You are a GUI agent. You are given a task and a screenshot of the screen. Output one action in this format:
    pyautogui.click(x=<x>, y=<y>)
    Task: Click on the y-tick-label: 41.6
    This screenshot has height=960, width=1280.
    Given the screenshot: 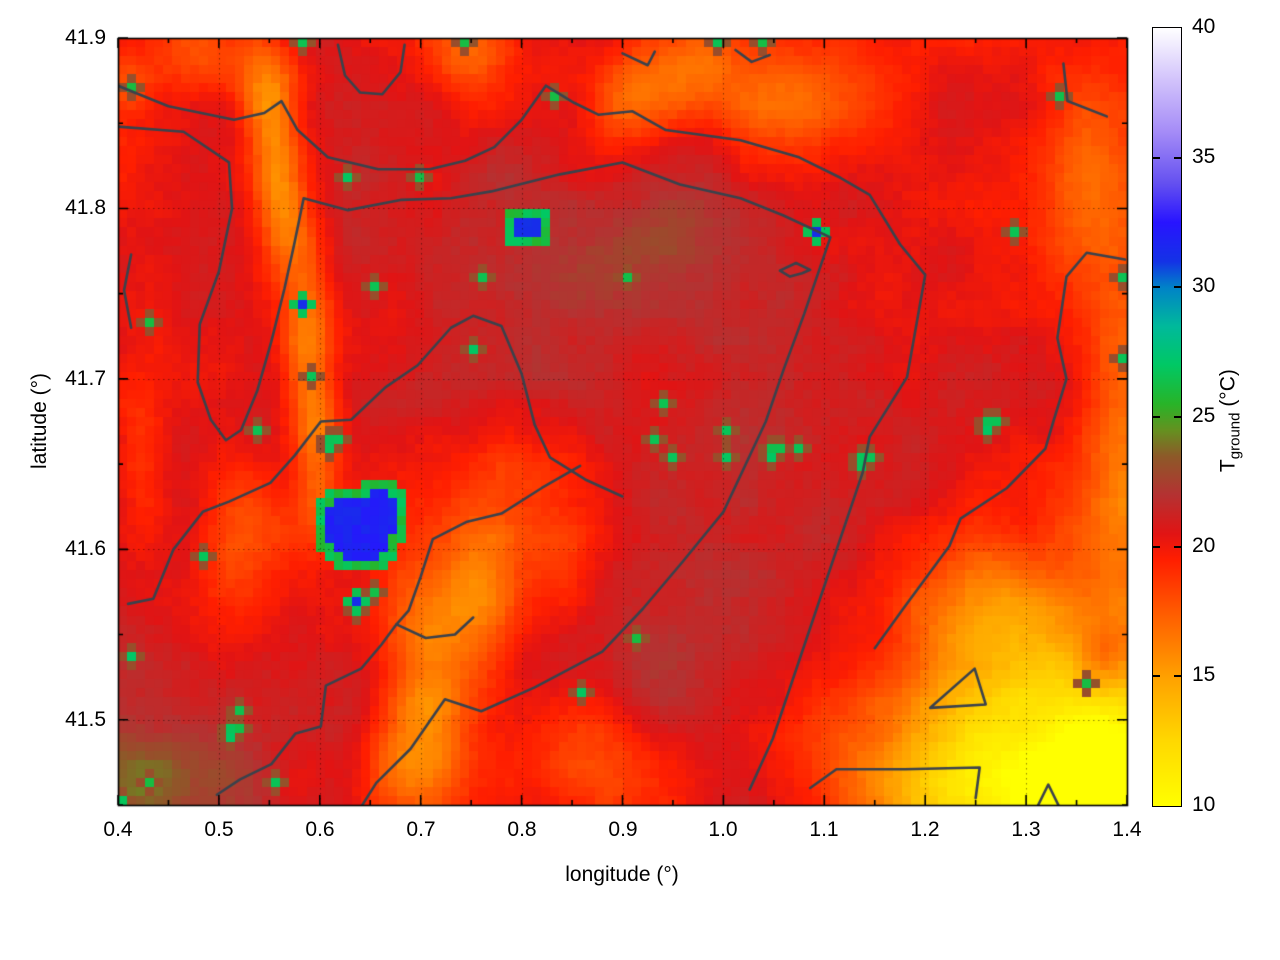 What is the action you would take?
    pyautogui.click(x=85, y=548)
    